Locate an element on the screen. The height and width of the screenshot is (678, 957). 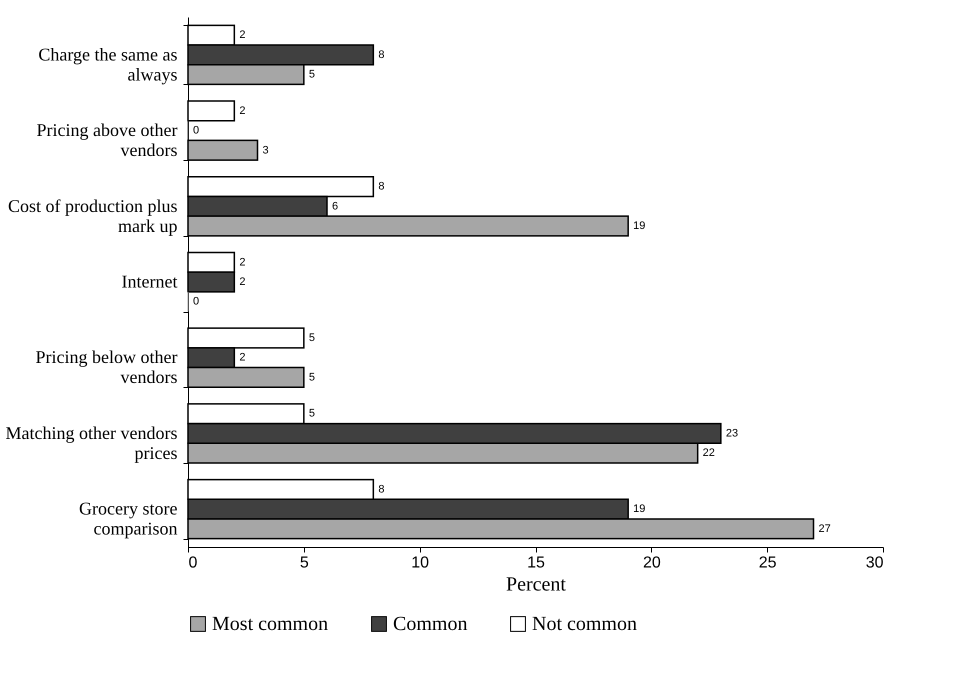
y-tick-label: Grocery store comparison is located at coordinates (128, 518).